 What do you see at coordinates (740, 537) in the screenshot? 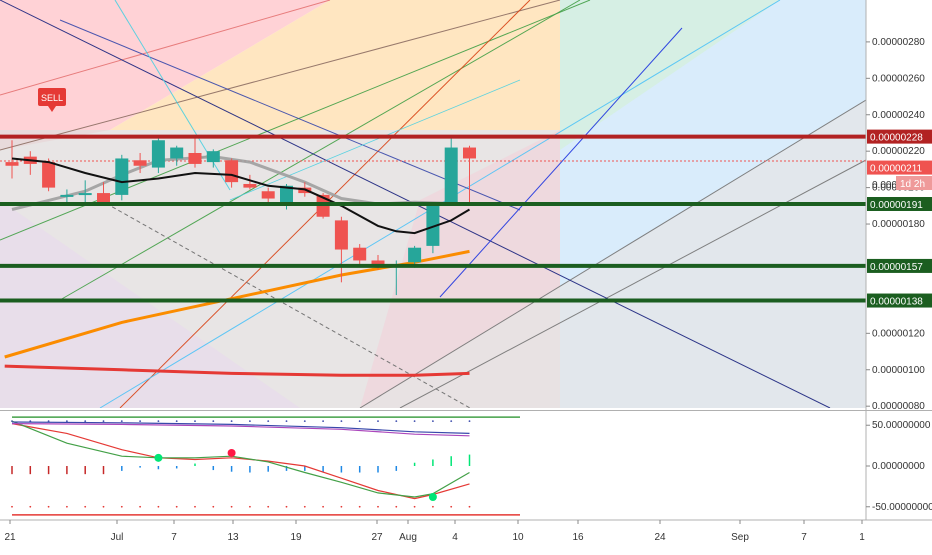
I see `time-tick-label: Sep` at bounding box center [740, 537].